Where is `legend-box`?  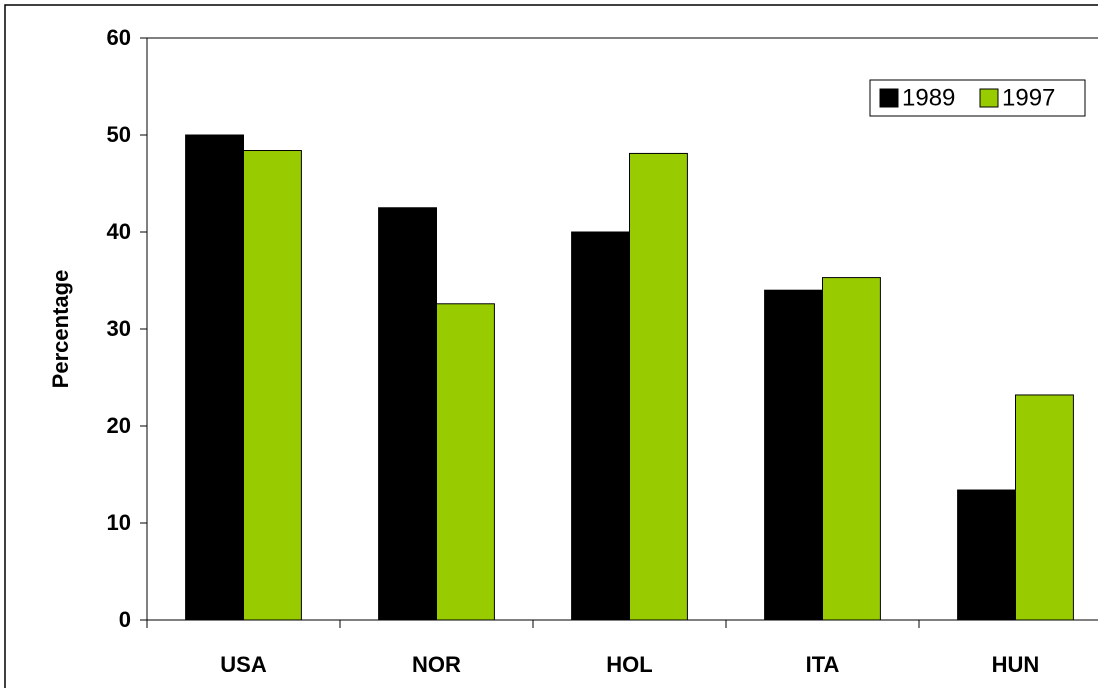 legend-box is located at coordinates (977, 98).